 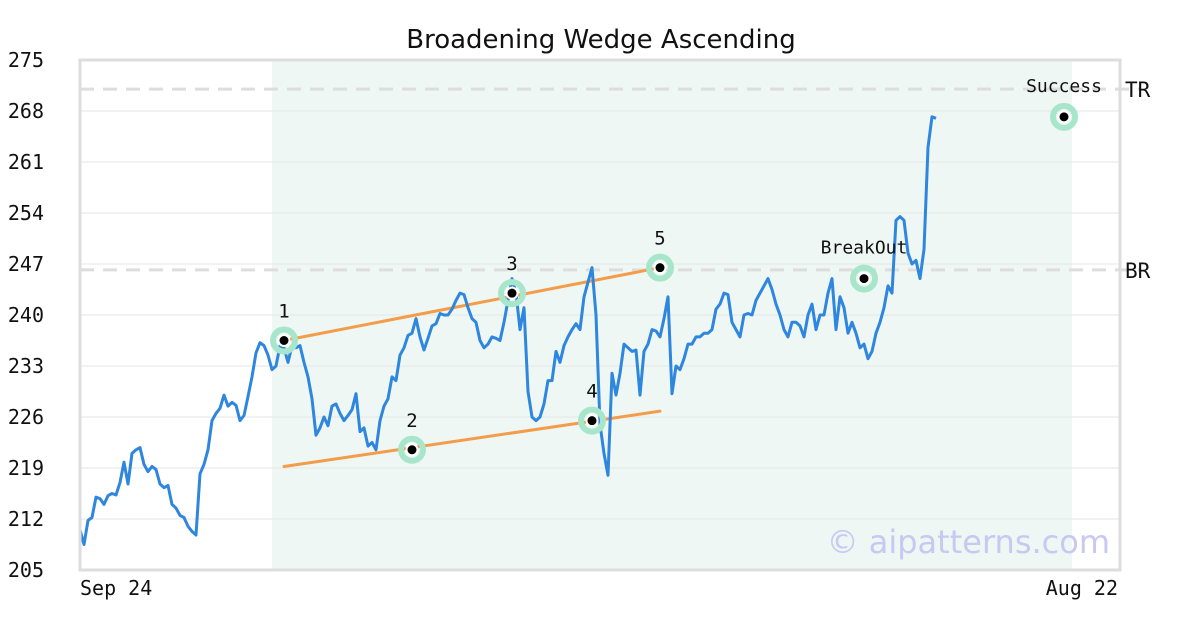 What do you see at coordinates (26, 111) in the screenshot?
I see `y-tick-label: 268` at bounding box center [26, 111].